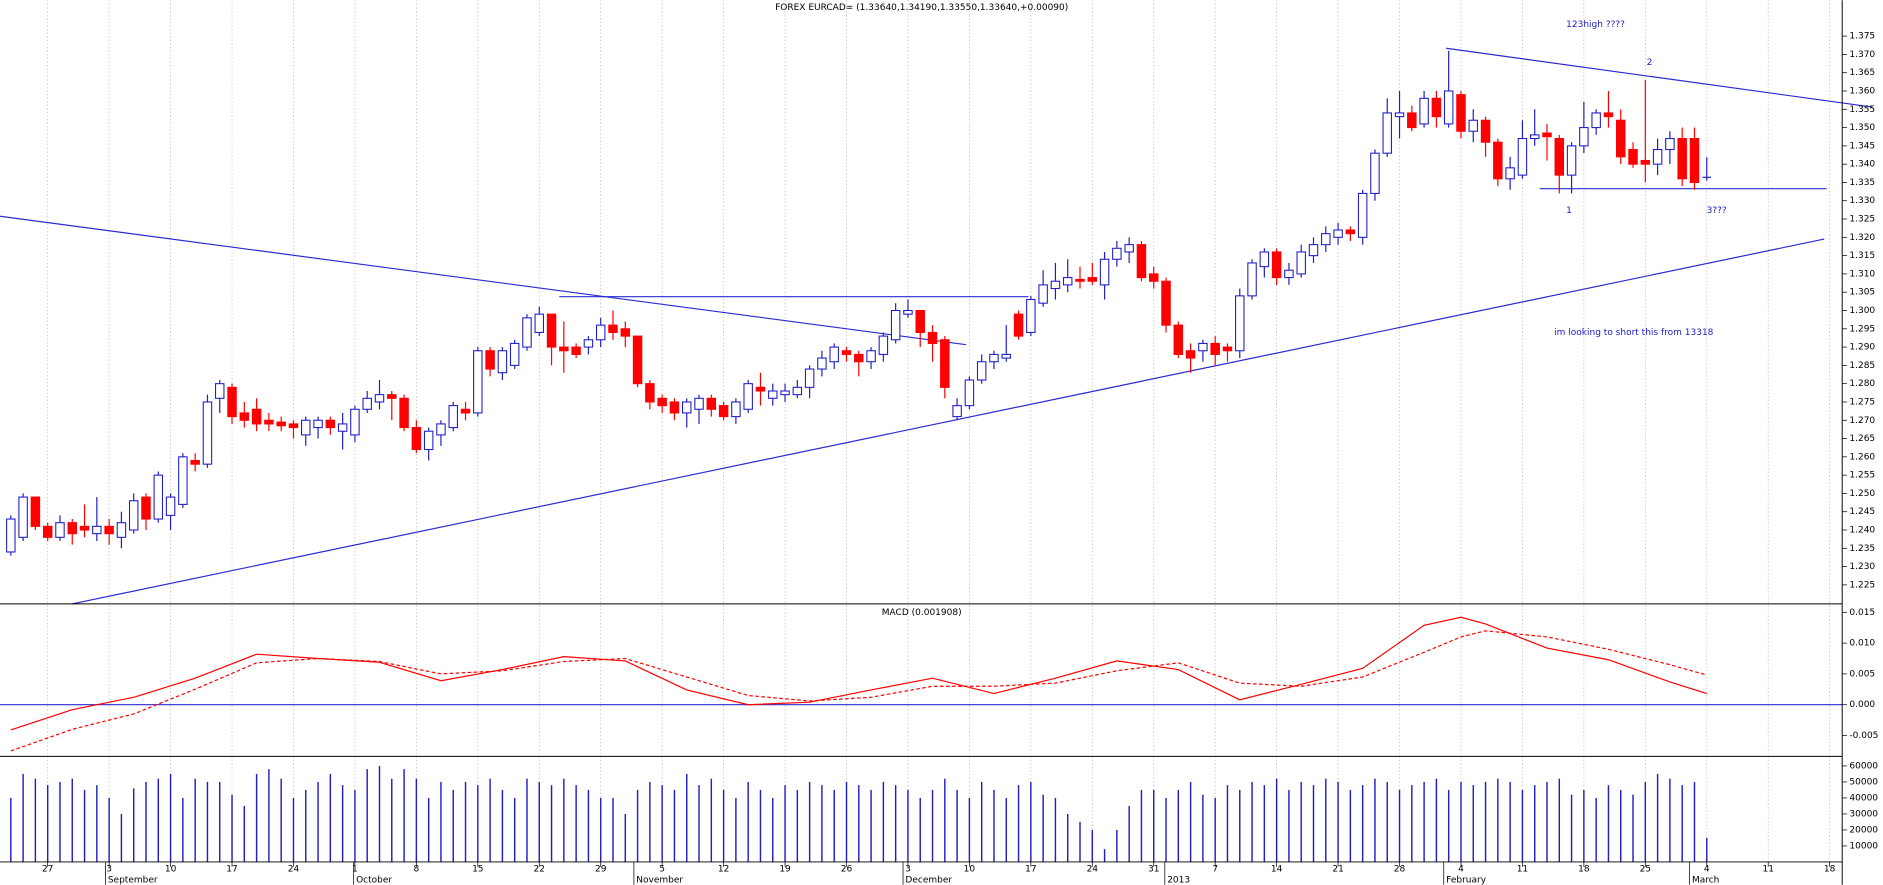 The height and width of the screenshot is (885, 1883). What do you see at coordinates (1862, 585) in the screenshot?
I see `y-tick-label: 1.225` at bounding box center [1862, 585].